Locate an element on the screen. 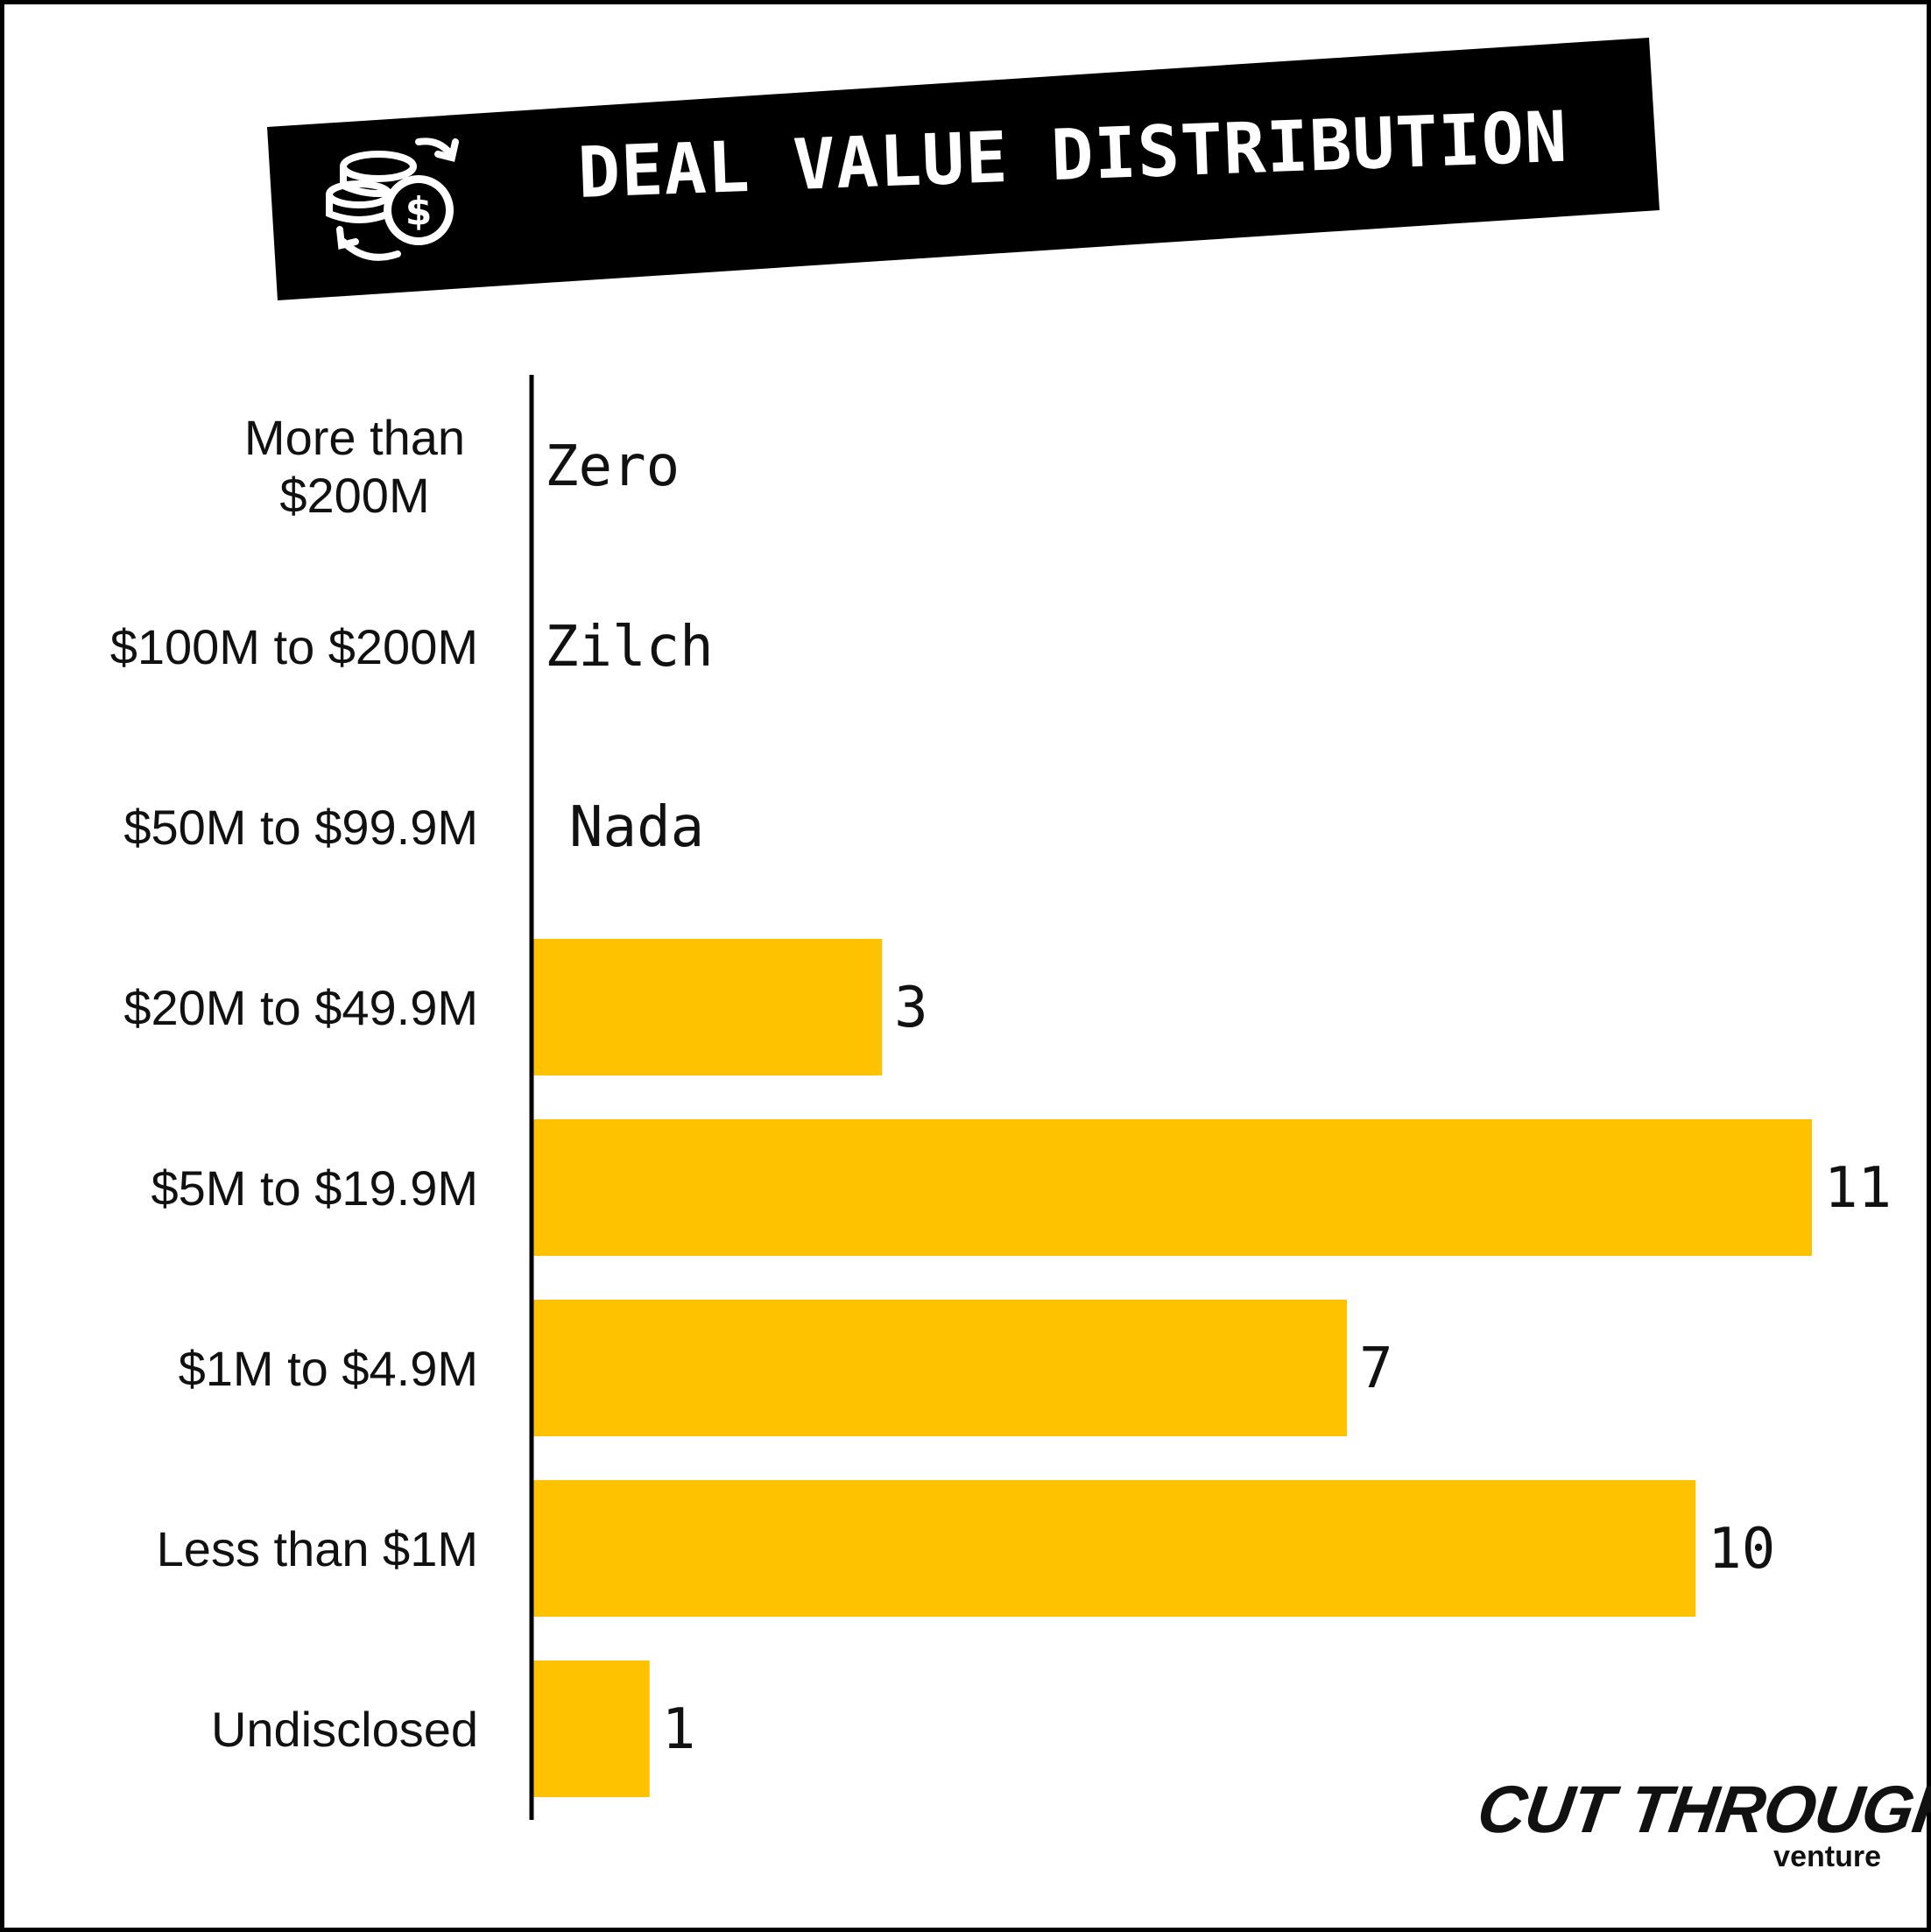  title-banner is located at coordinates (963, 169).